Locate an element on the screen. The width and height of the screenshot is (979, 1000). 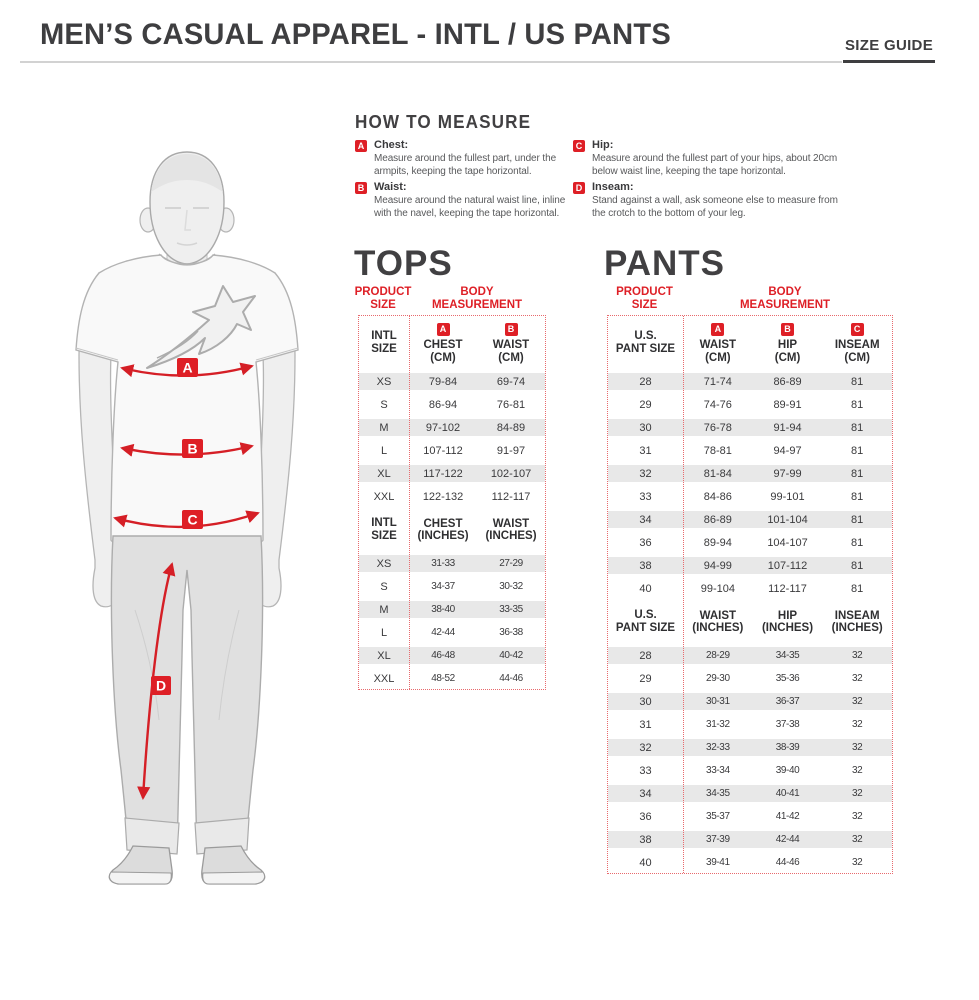
value-cell: 32-33 is located at coordinates (718, 747).